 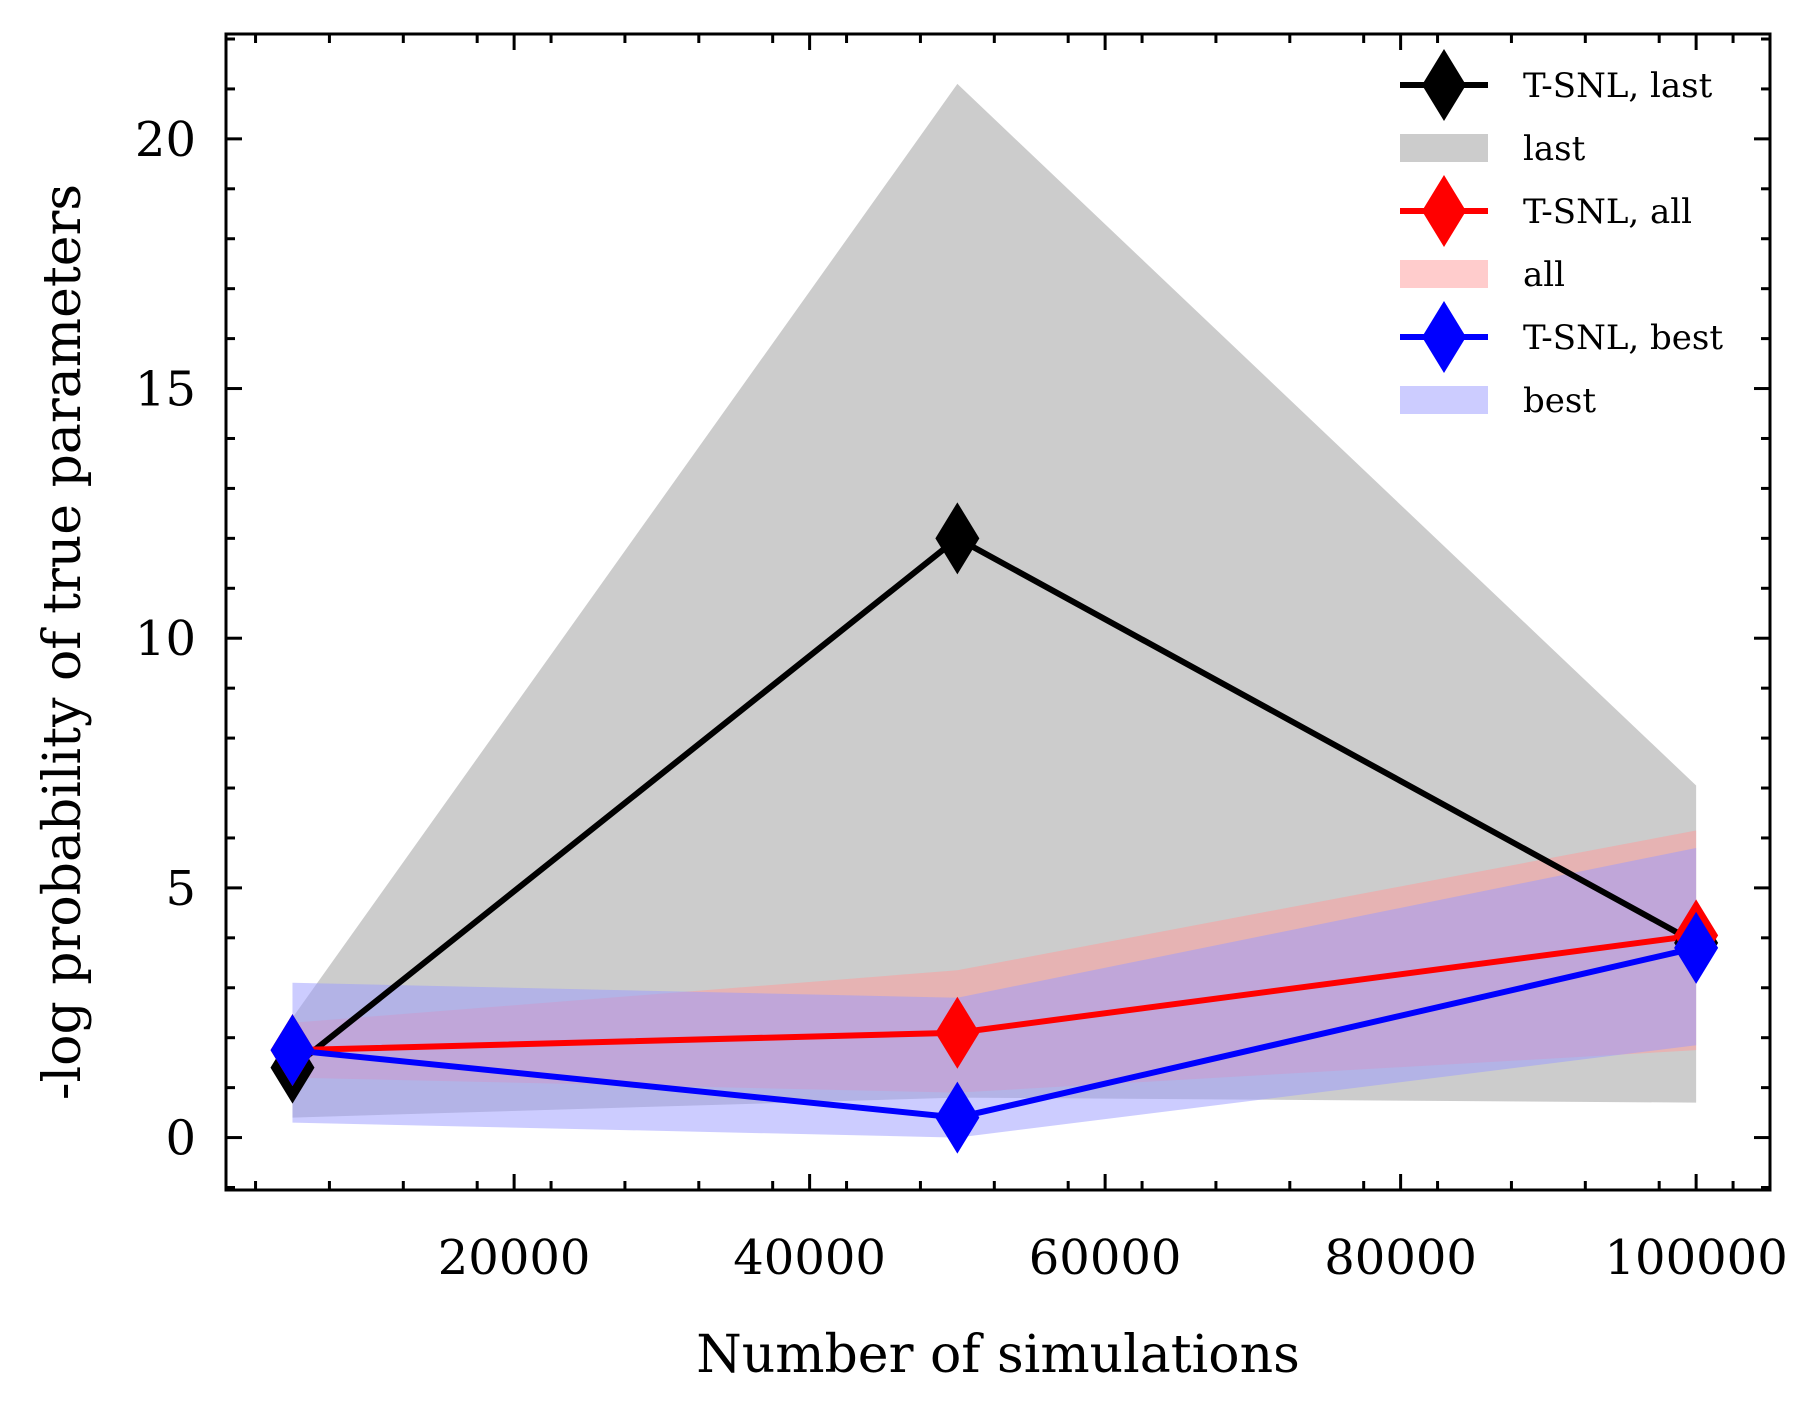 What do you see at coordinates (1105, 1258) in the screenshot?
I see `x-tick-label: 60000` at bounding box center [1105, 1258].